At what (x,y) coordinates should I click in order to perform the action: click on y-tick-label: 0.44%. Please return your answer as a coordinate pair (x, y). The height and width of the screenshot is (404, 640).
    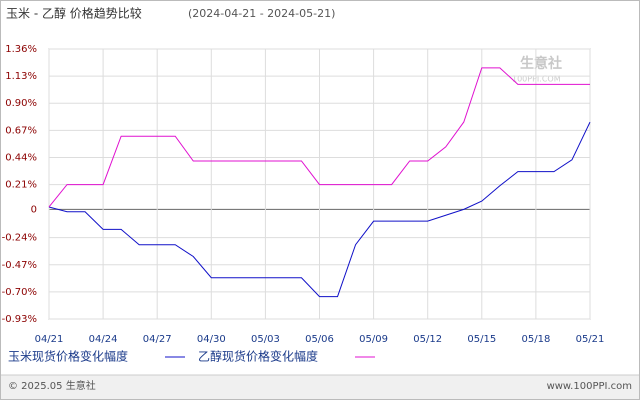
    Looking at the image, I should click on (21, 157).